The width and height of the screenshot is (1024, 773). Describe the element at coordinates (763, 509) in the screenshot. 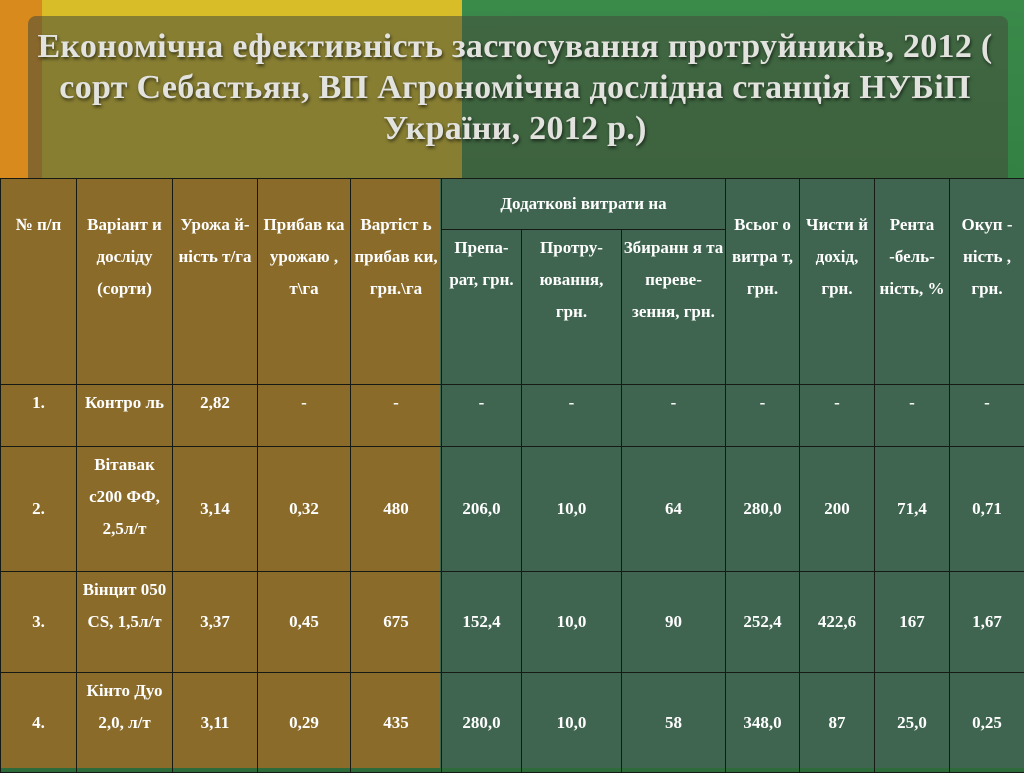

I see `cell-total: 280,0` at that location.